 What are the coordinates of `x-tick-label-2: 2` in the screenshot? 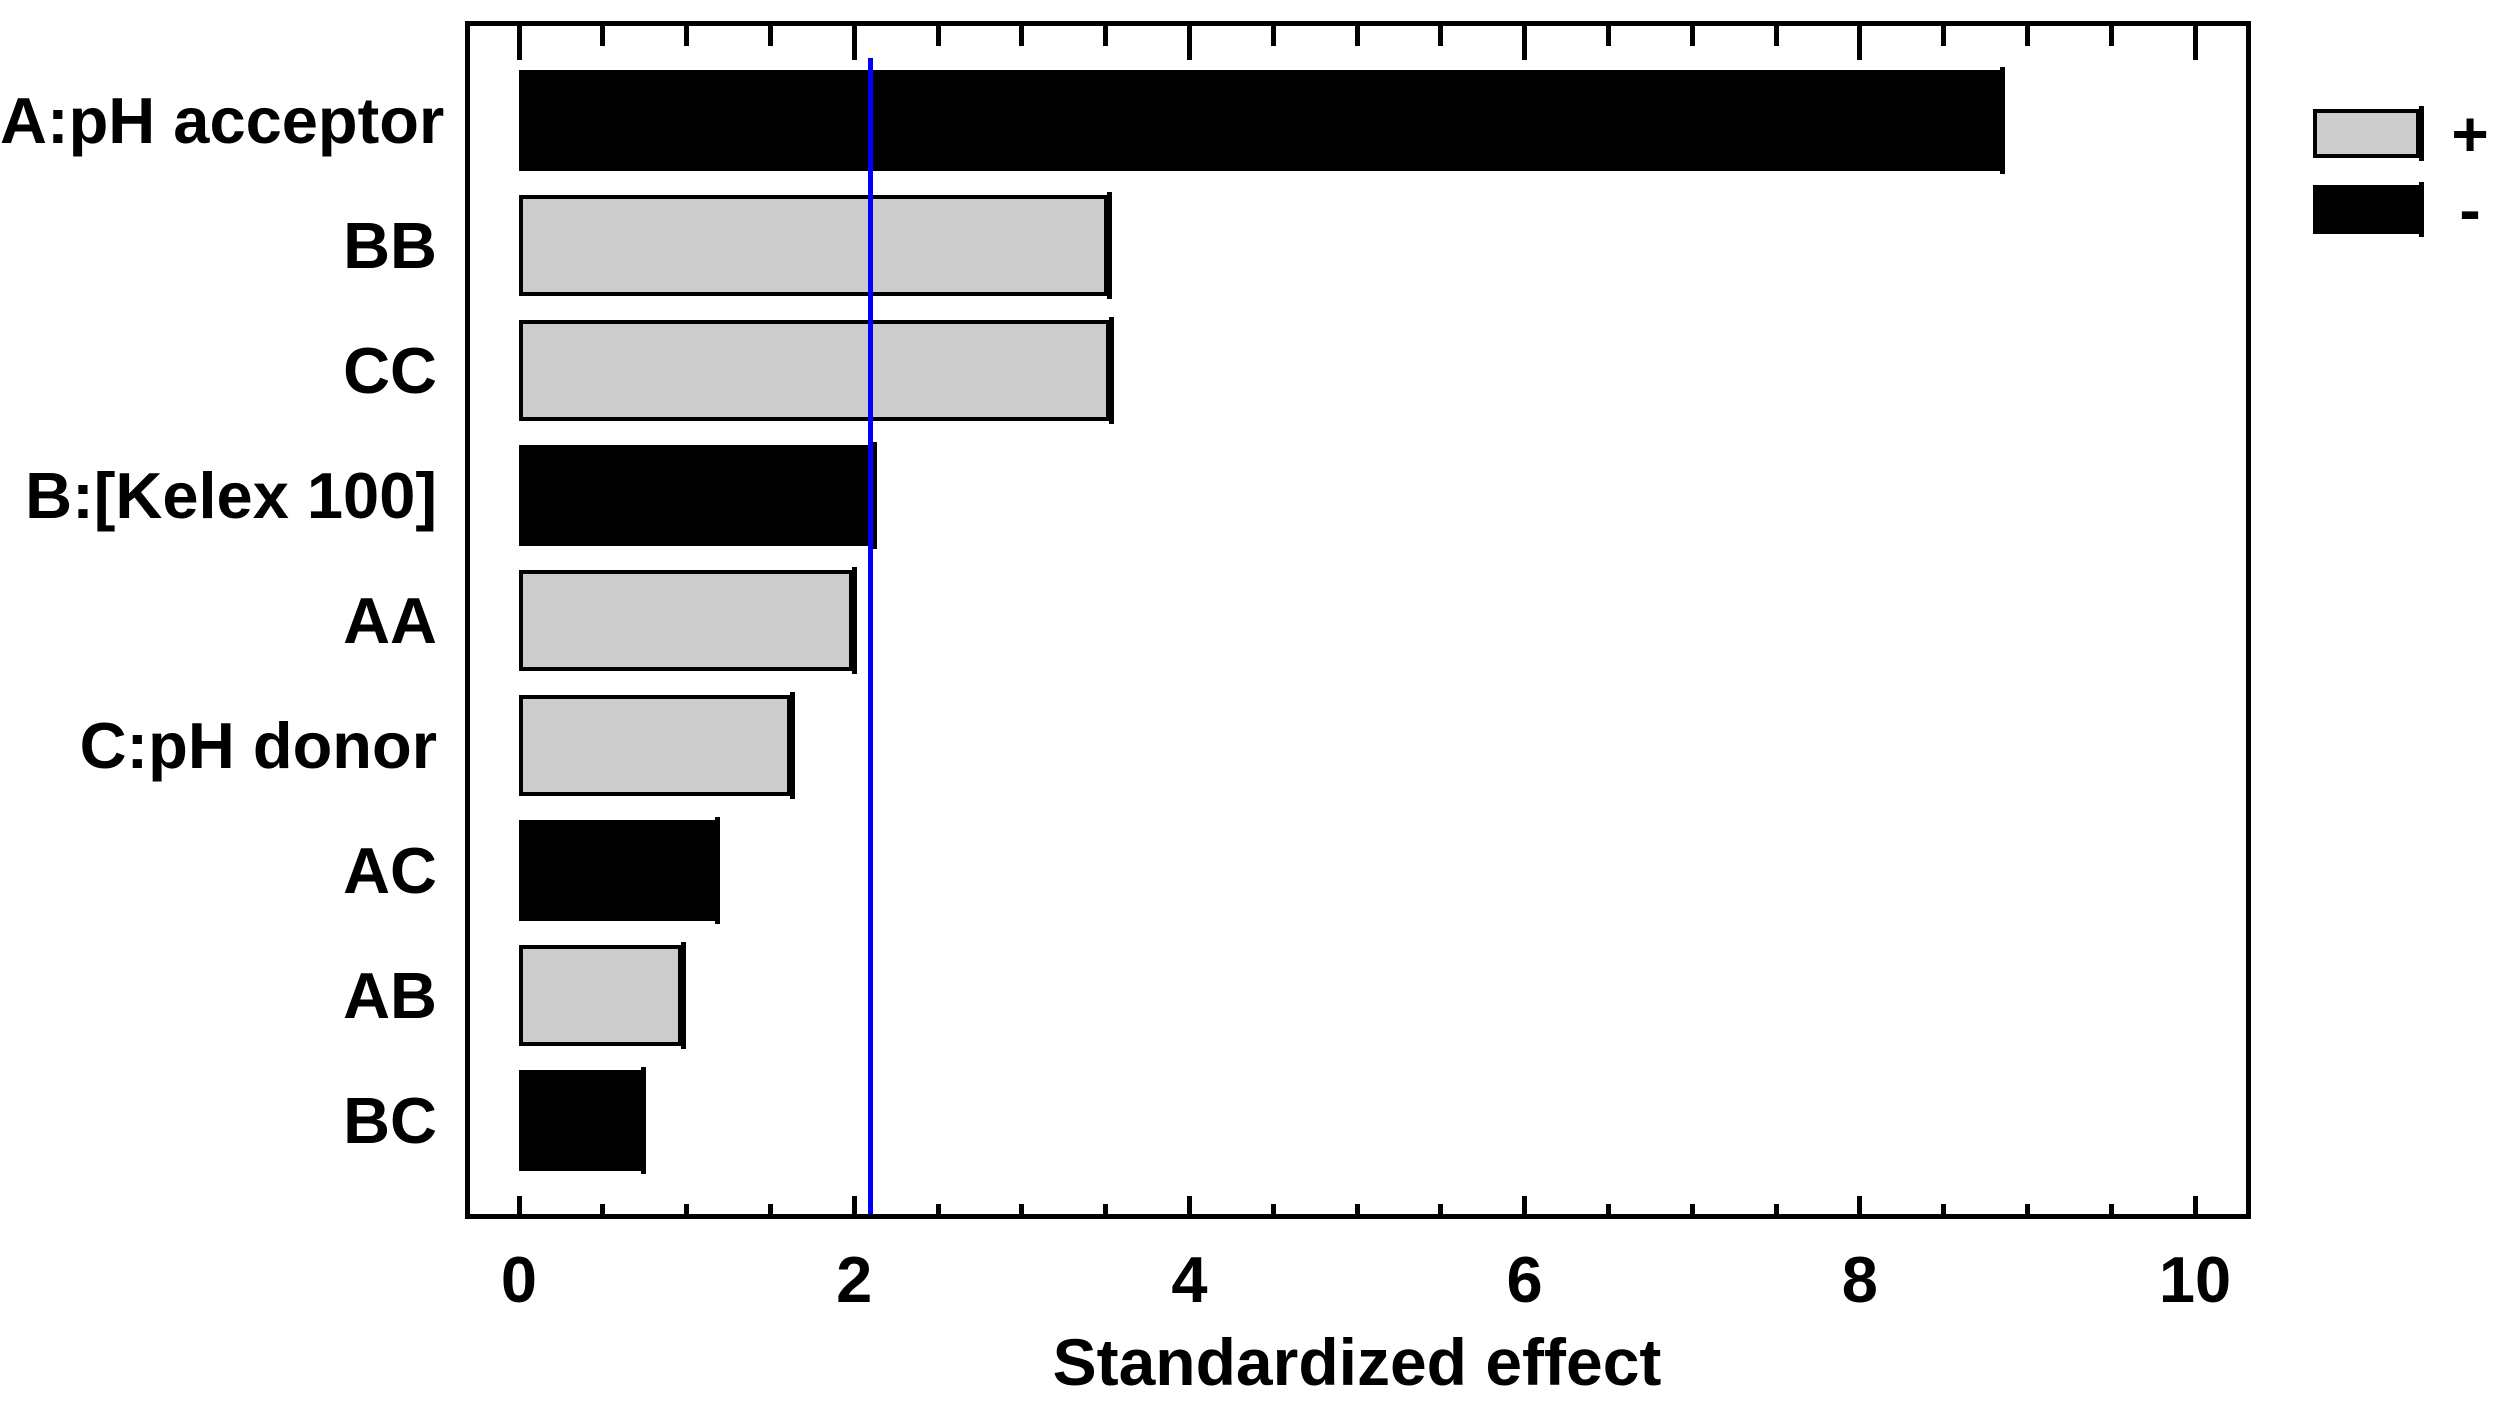 It's located at (854, 1279).